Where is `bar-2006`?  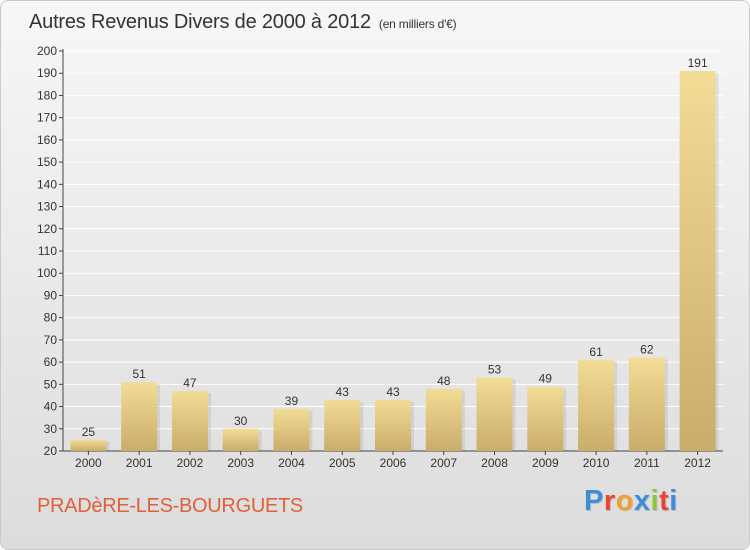 bar-2006 is located at coordinates (393, 425).